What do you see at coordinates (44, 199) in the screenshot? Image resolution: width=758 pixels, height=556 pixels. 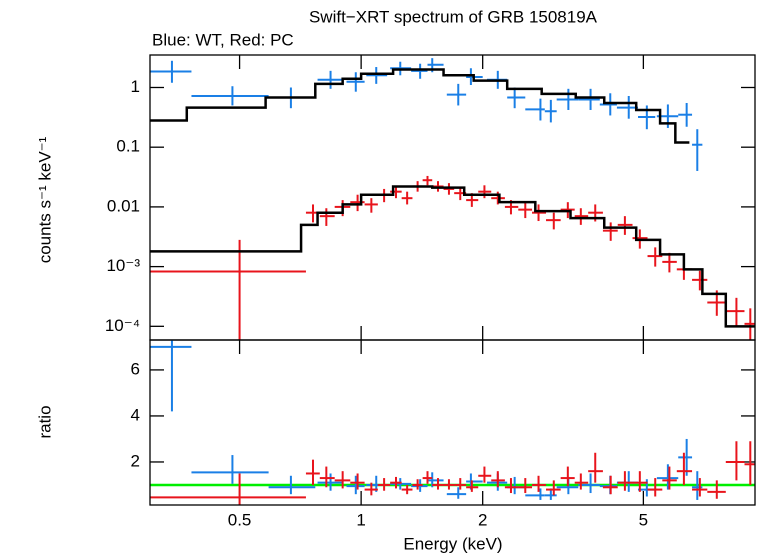 I see `y-axis-label: counts s⁻¹ keV⁻¹` at bounding box center [44, 199].